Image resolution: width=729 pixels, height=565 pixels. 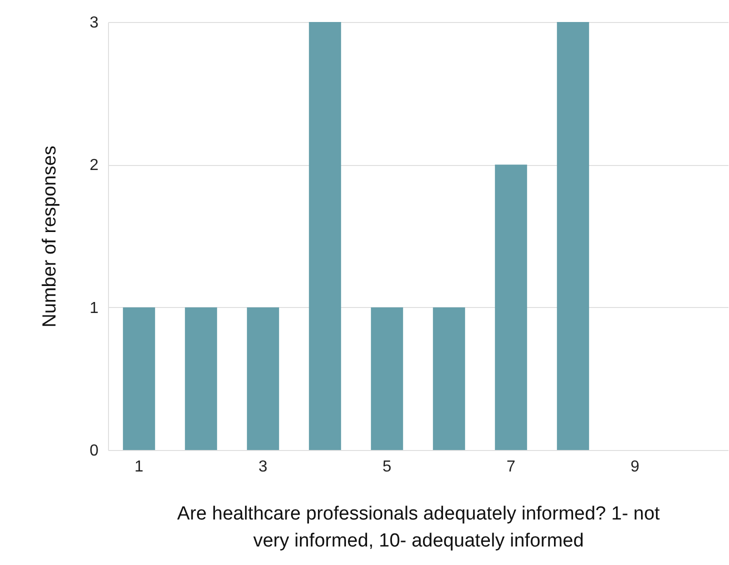 I want to click on y-tick-label: 3, so click(x=94, y=23).